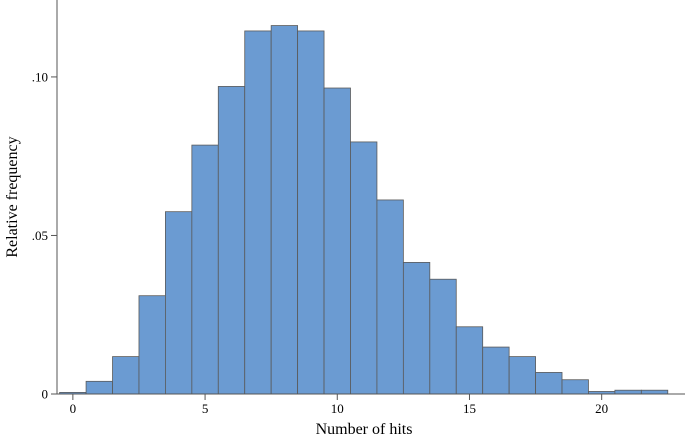 The height and width of the screenshot is (439, 685). What do you see at coordinates (40, 76) in the screenshot?
I see `y-tick-label: .10` at bounding box center [40, 76].